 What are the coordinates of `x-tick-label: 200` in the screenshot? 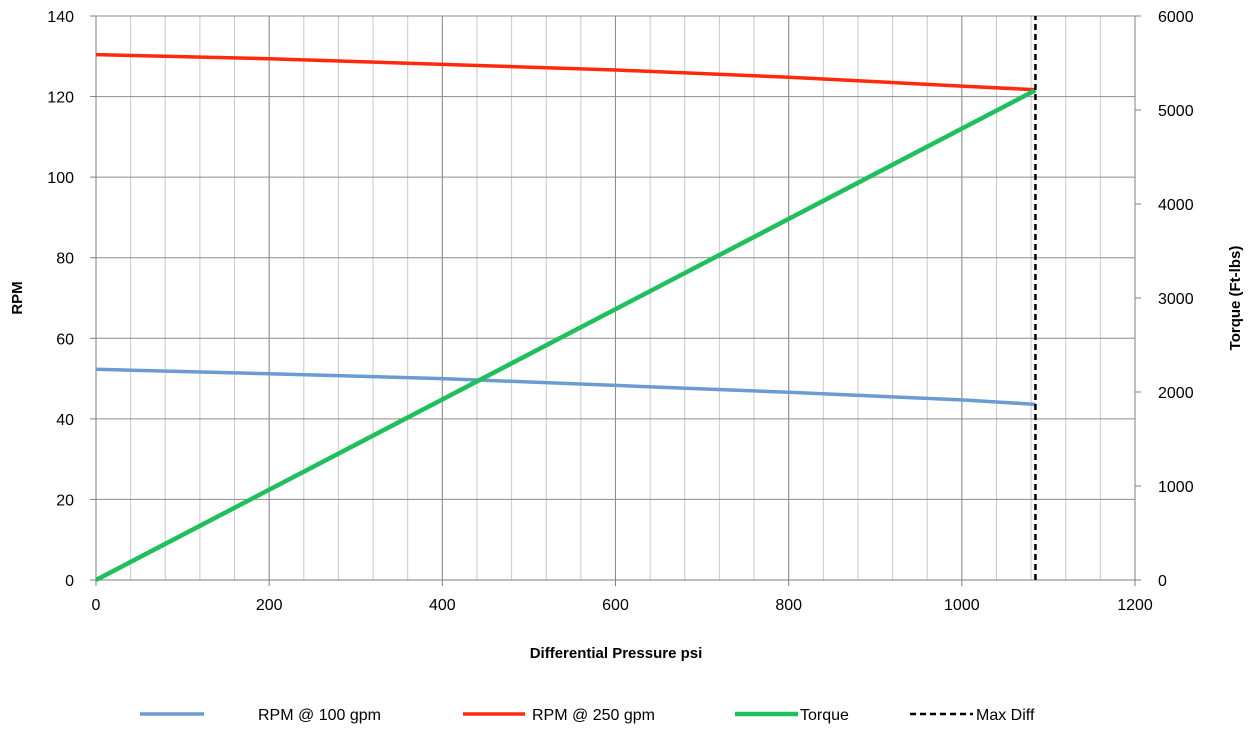 It's located at (269, 605).